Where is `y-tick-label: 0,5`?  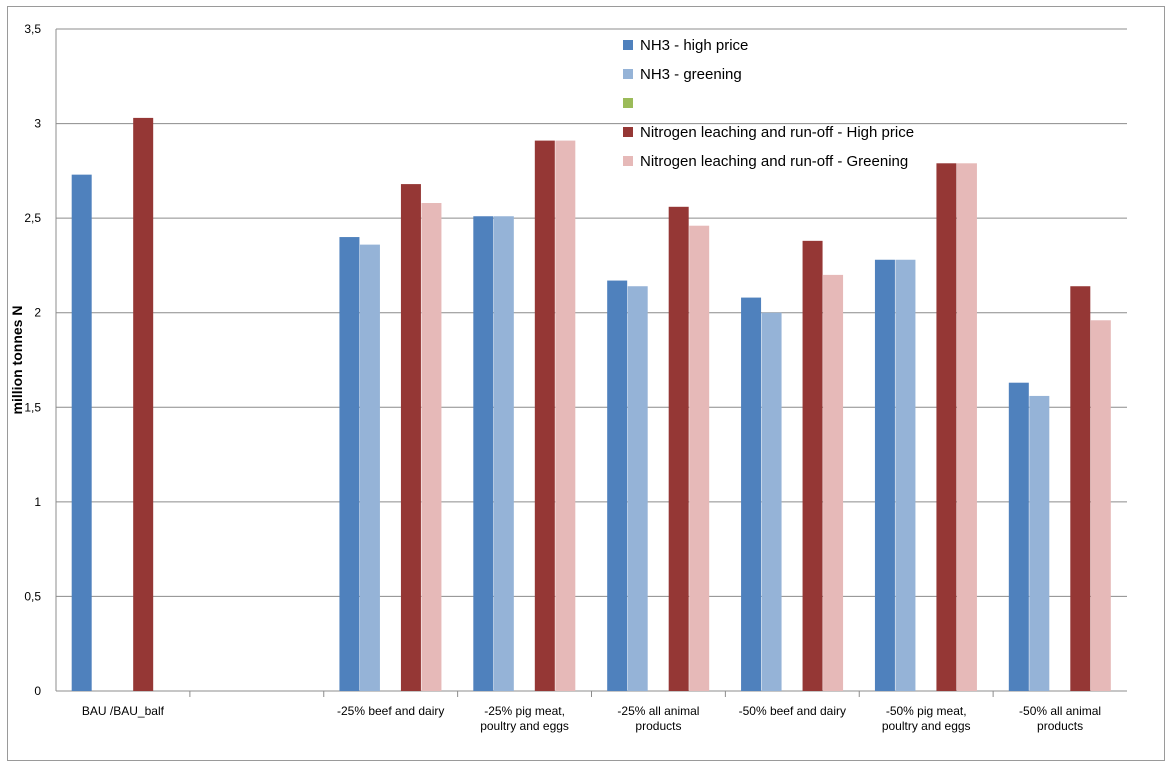
y-tick-label: 0,5 is located at coordinates (32, 596).